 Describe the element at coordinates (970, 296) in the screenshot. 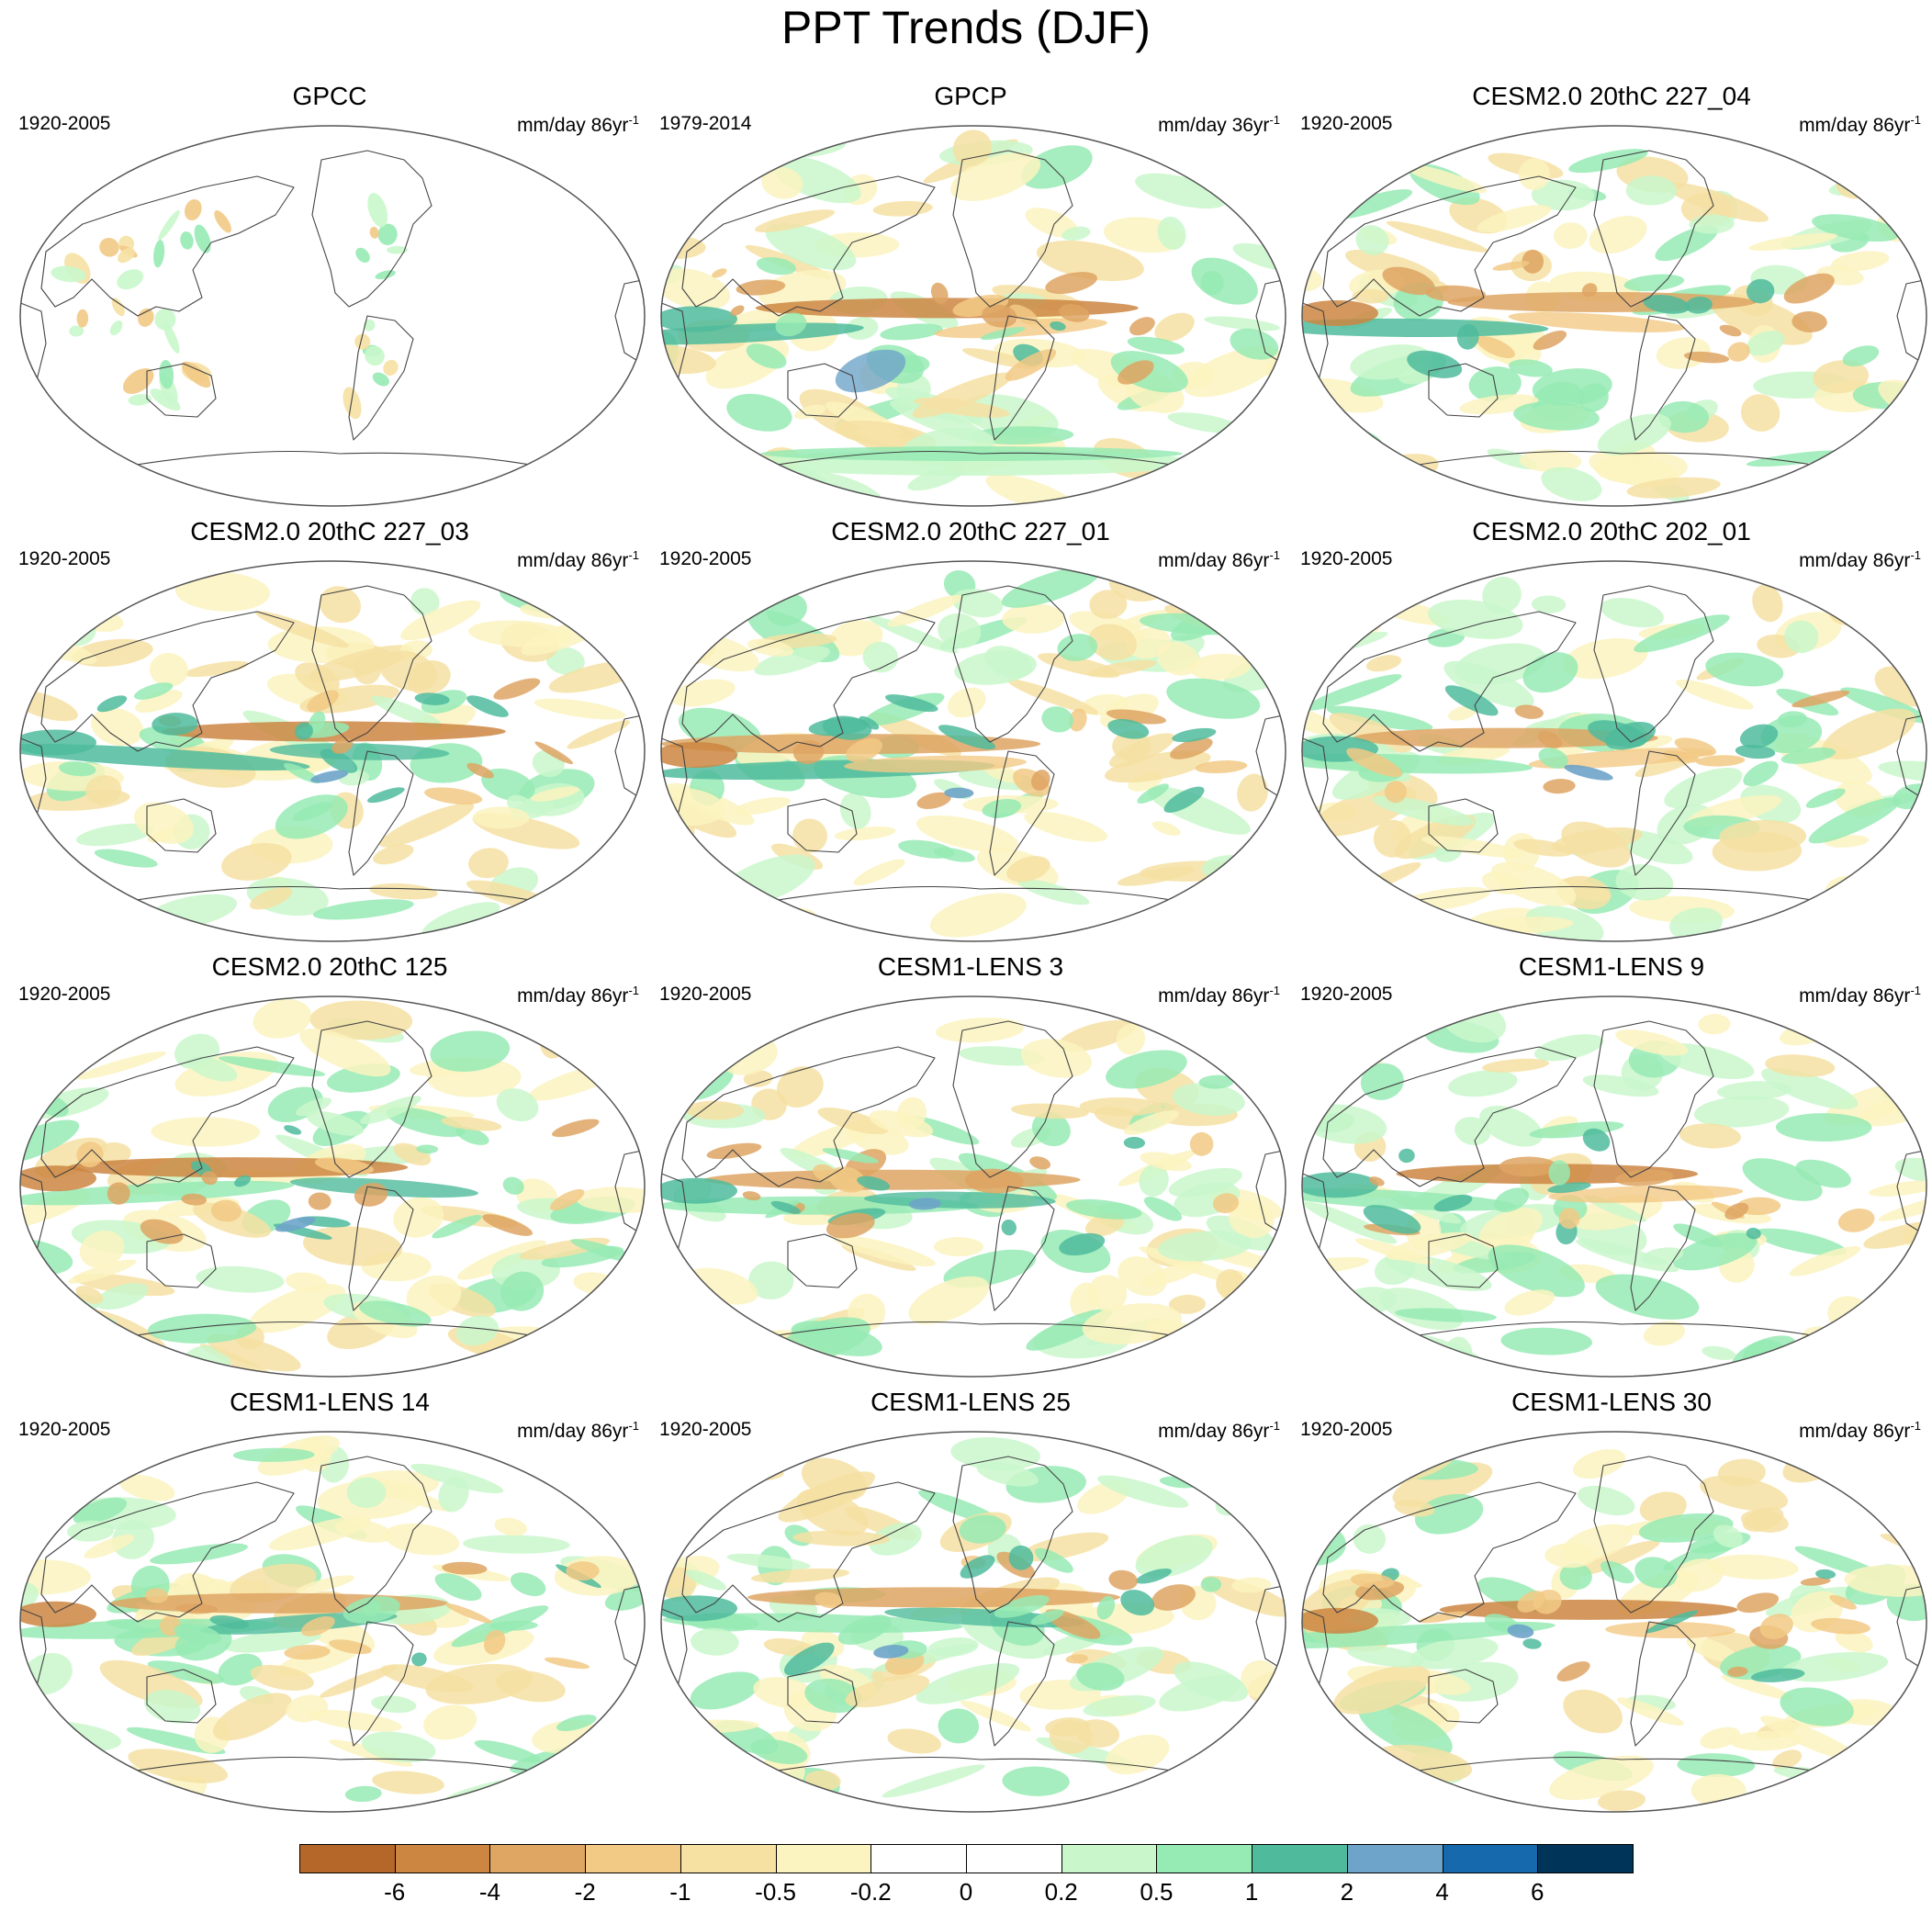

I see `map-panel: GPCP 1979-2014 mm/day 36yr-1` at that location.